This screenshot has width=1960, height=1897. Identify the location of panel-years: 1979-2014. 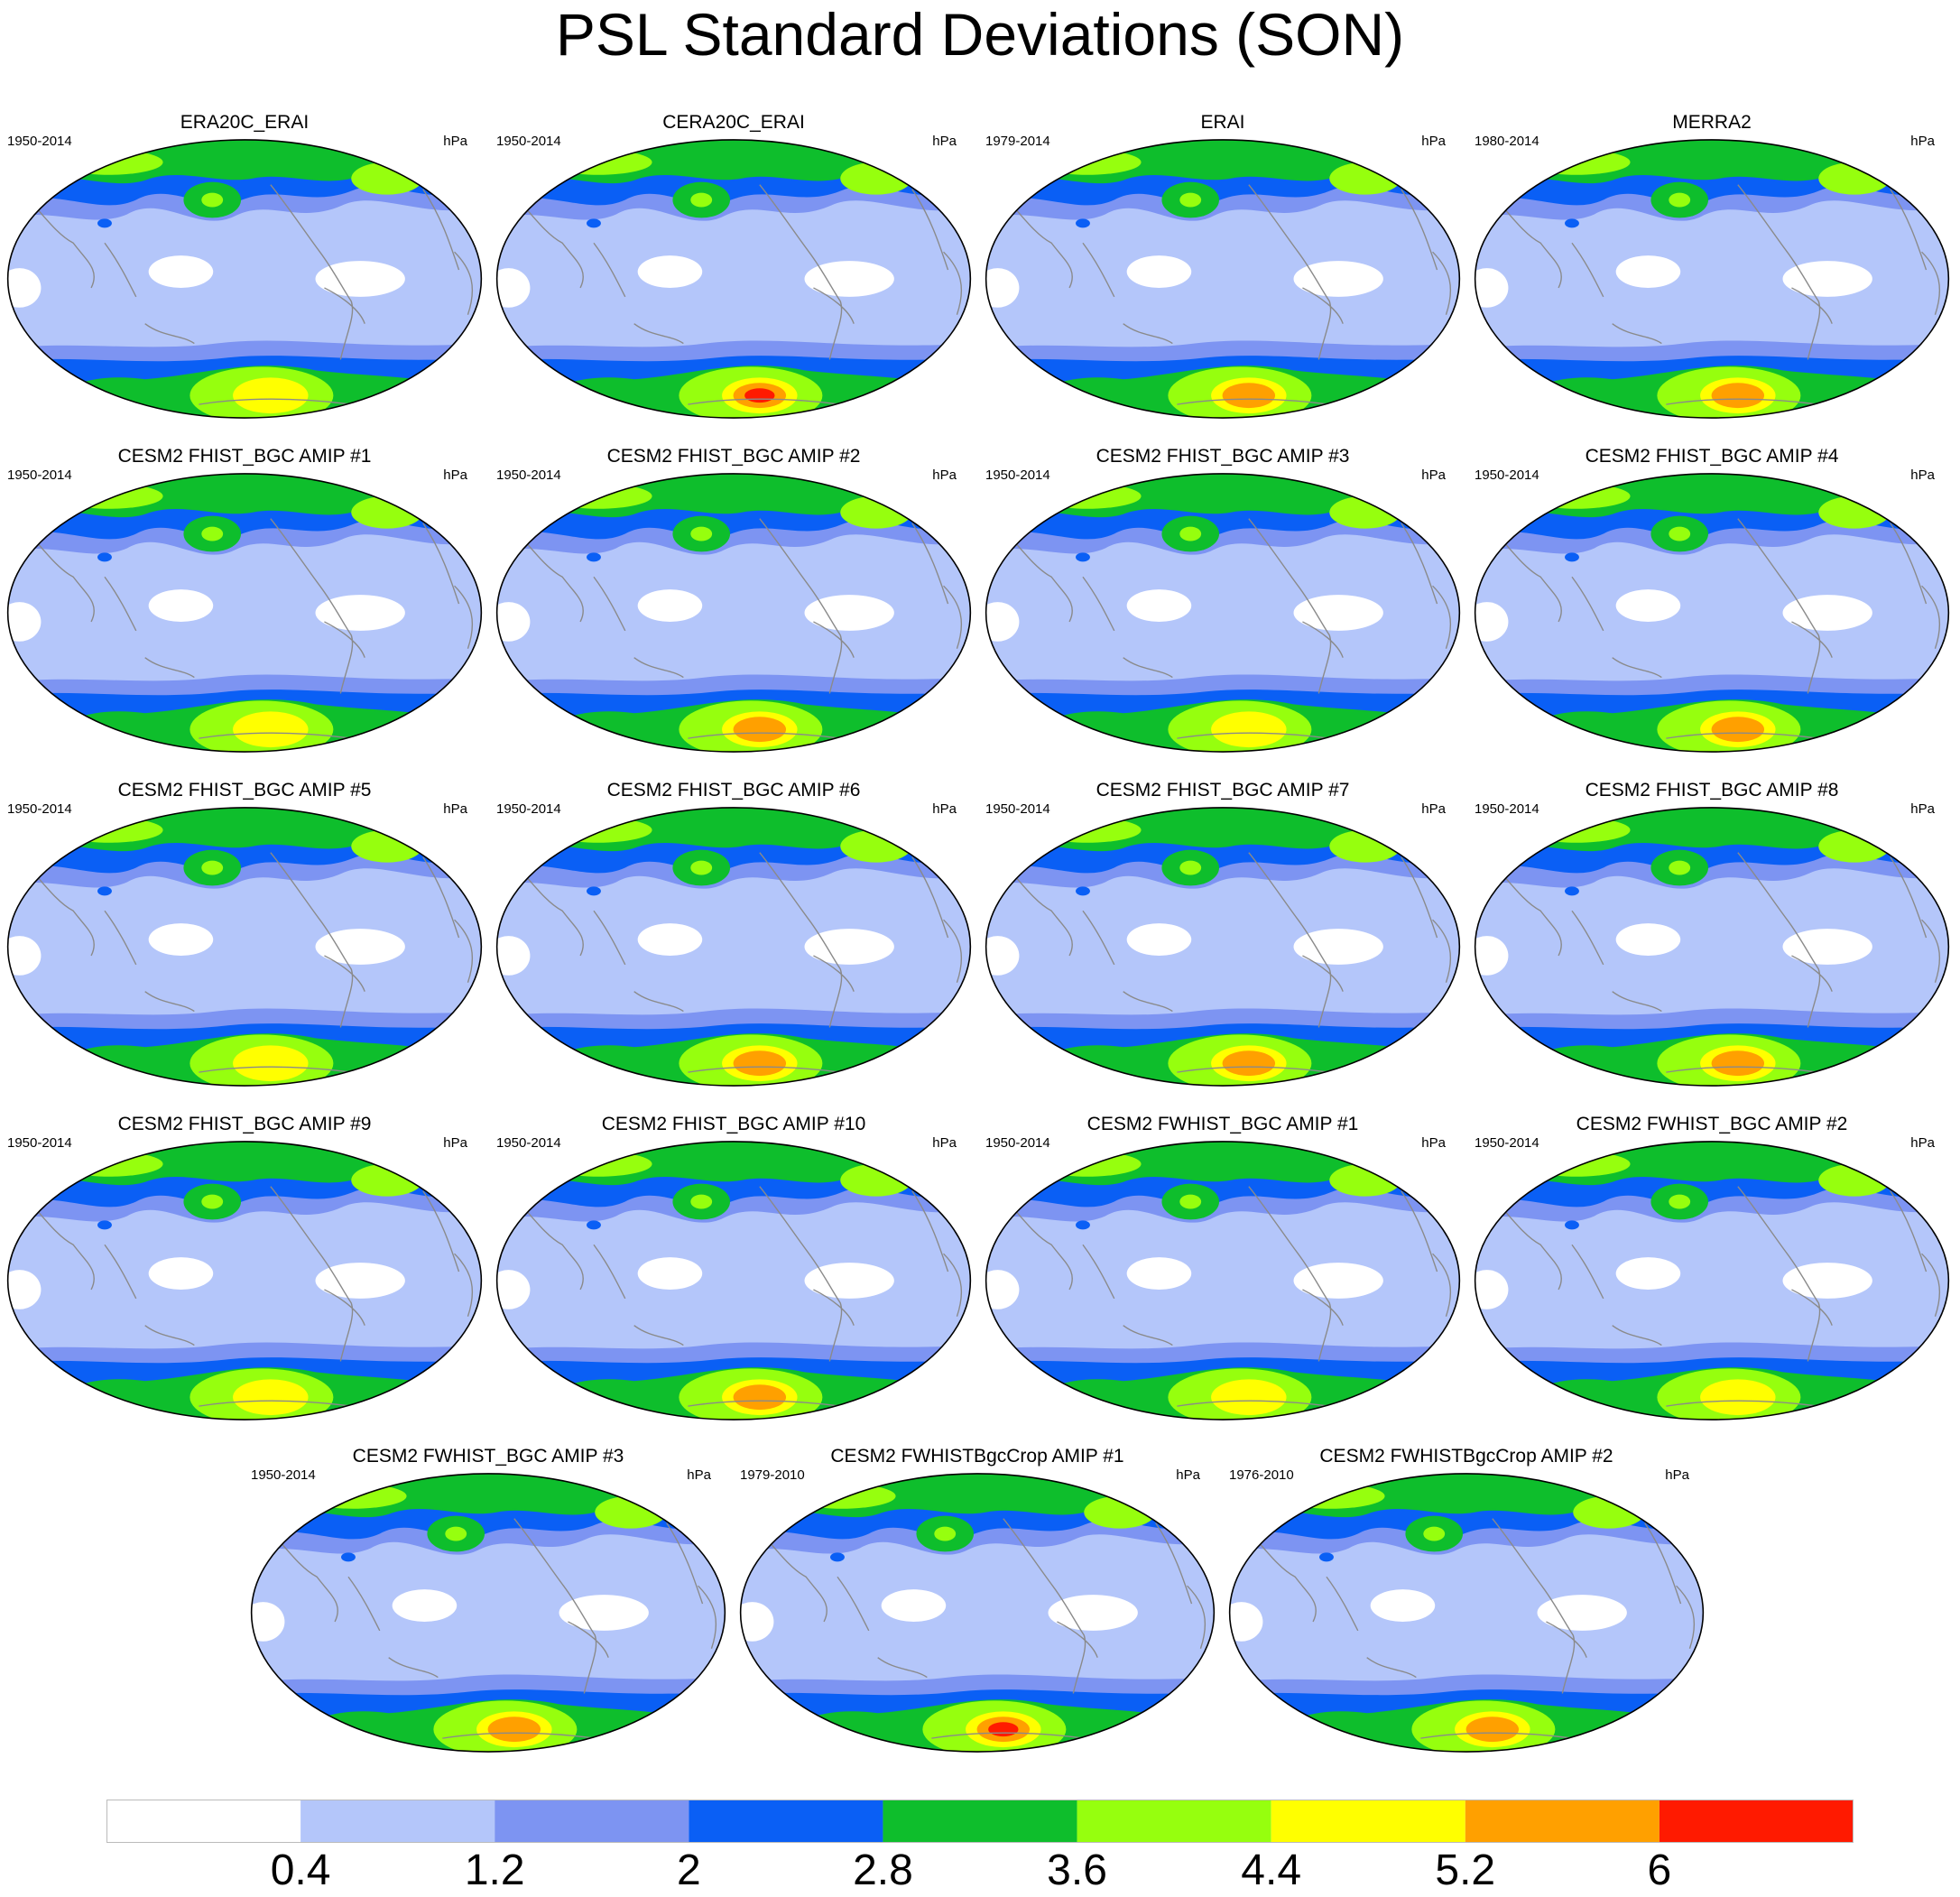
(1017, 141).